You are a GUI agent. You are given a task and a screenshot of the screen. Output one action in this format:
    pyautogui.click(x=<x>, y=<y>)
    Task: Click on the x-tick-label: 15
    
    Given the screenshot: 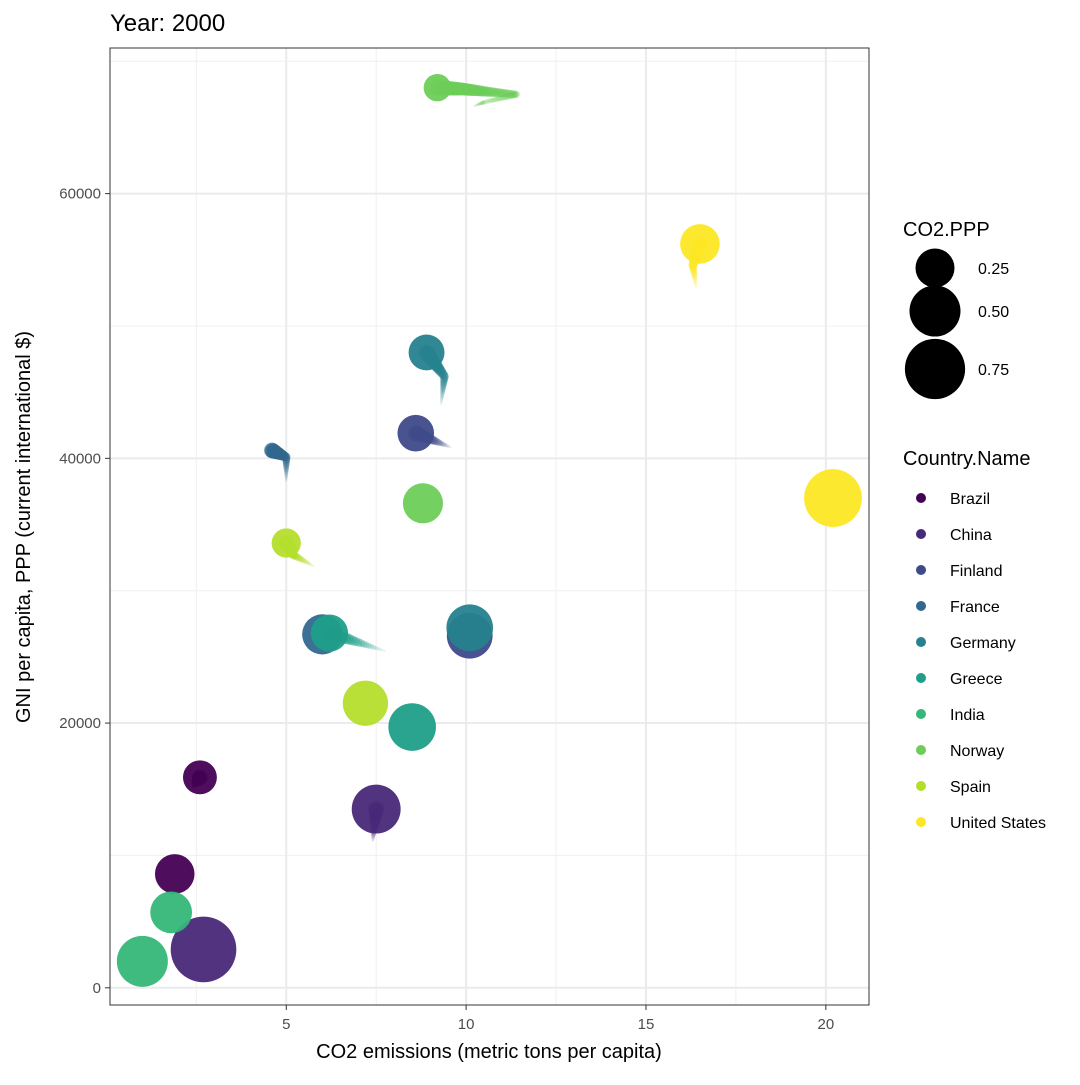 What is the action you would take?
    pyautogui.click(x=646, y=1024)
    